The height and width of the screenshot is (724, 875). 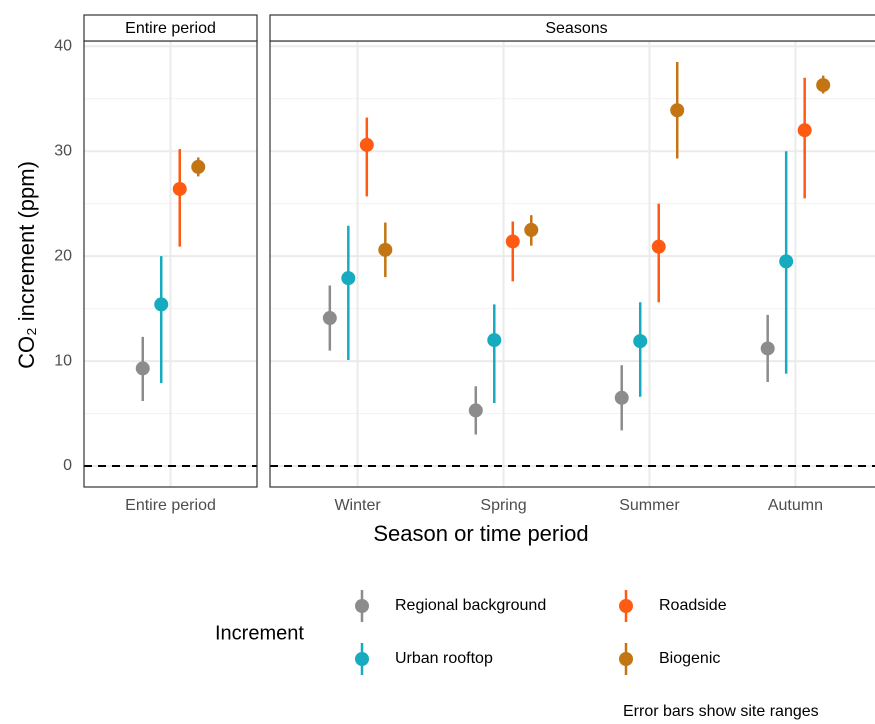 I want to click on strip-label: Seasons, so click(x=576, y=28).